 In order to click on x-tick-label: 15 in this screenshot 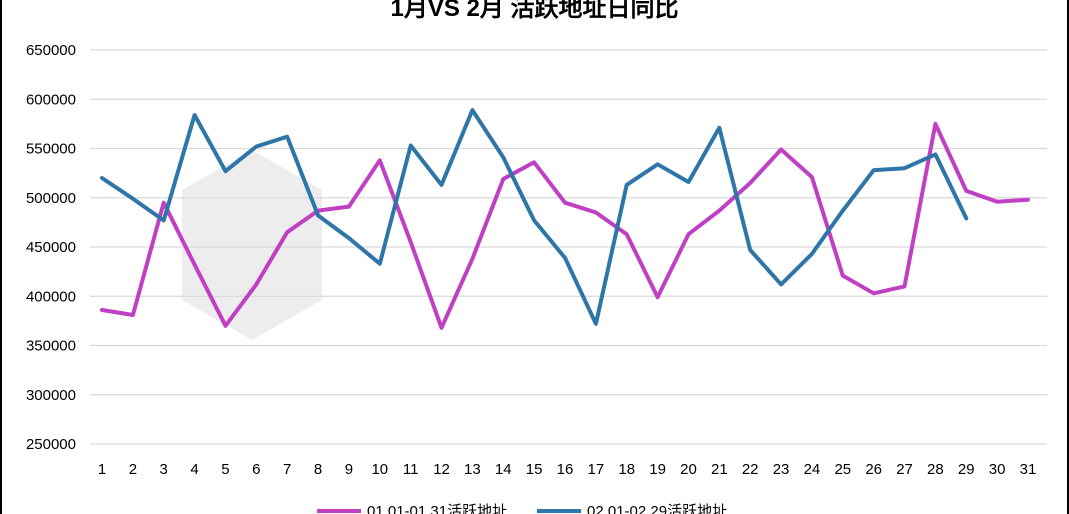, I will do `click(534, 469)`.